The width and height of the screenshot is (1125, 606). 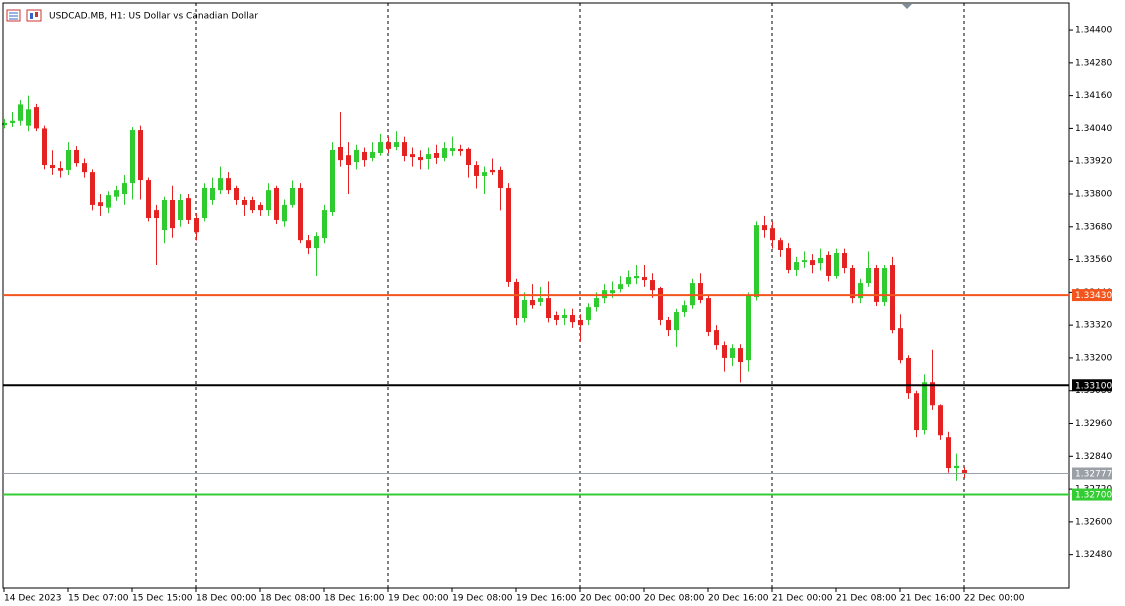 I want to click on y-tick-label: 1.33200, so click(x=1093, y=358).